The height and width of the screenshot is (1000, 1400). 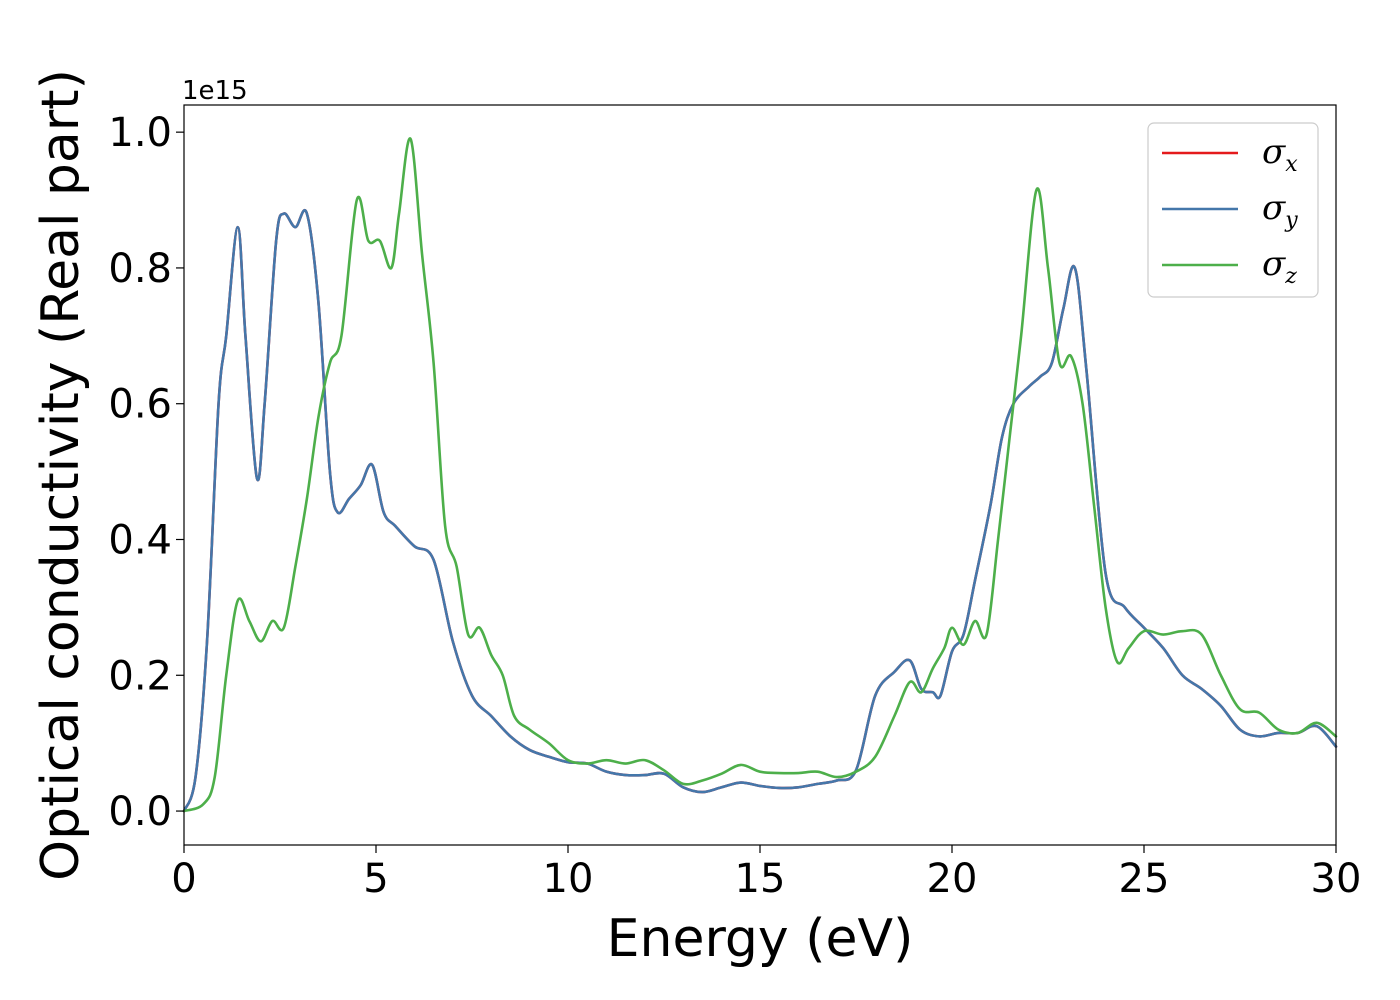 What do you see at coordinates (140, 812) in the screenshot?
I see `y-tick-label: 0.0` at bounding box center [140, 812].